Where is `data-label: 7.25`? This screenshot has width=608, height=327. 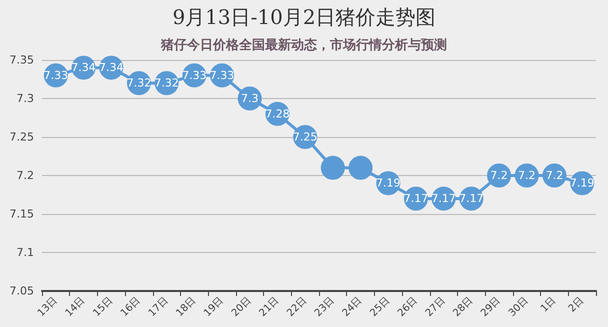 data-label: 7.25 is located at coordinates (305, 137).